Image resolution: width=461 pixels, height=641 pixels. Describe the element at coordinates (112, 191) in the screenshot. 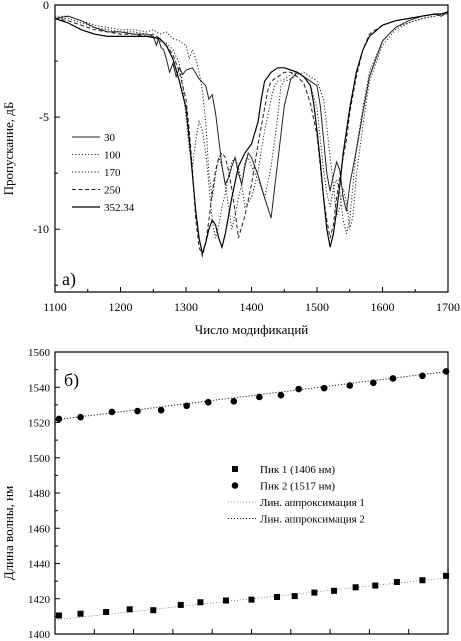

I see `legend-label-a-3: 250` at that location.